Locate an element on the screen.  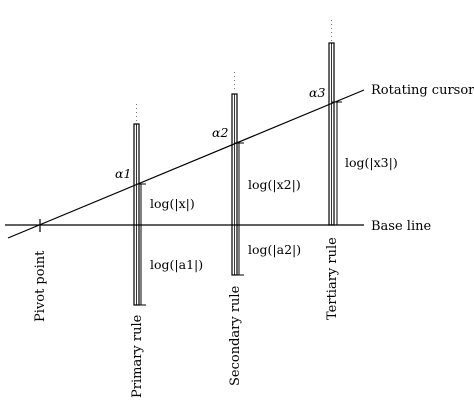
secondary-rule is located at coordinates (234, 174).